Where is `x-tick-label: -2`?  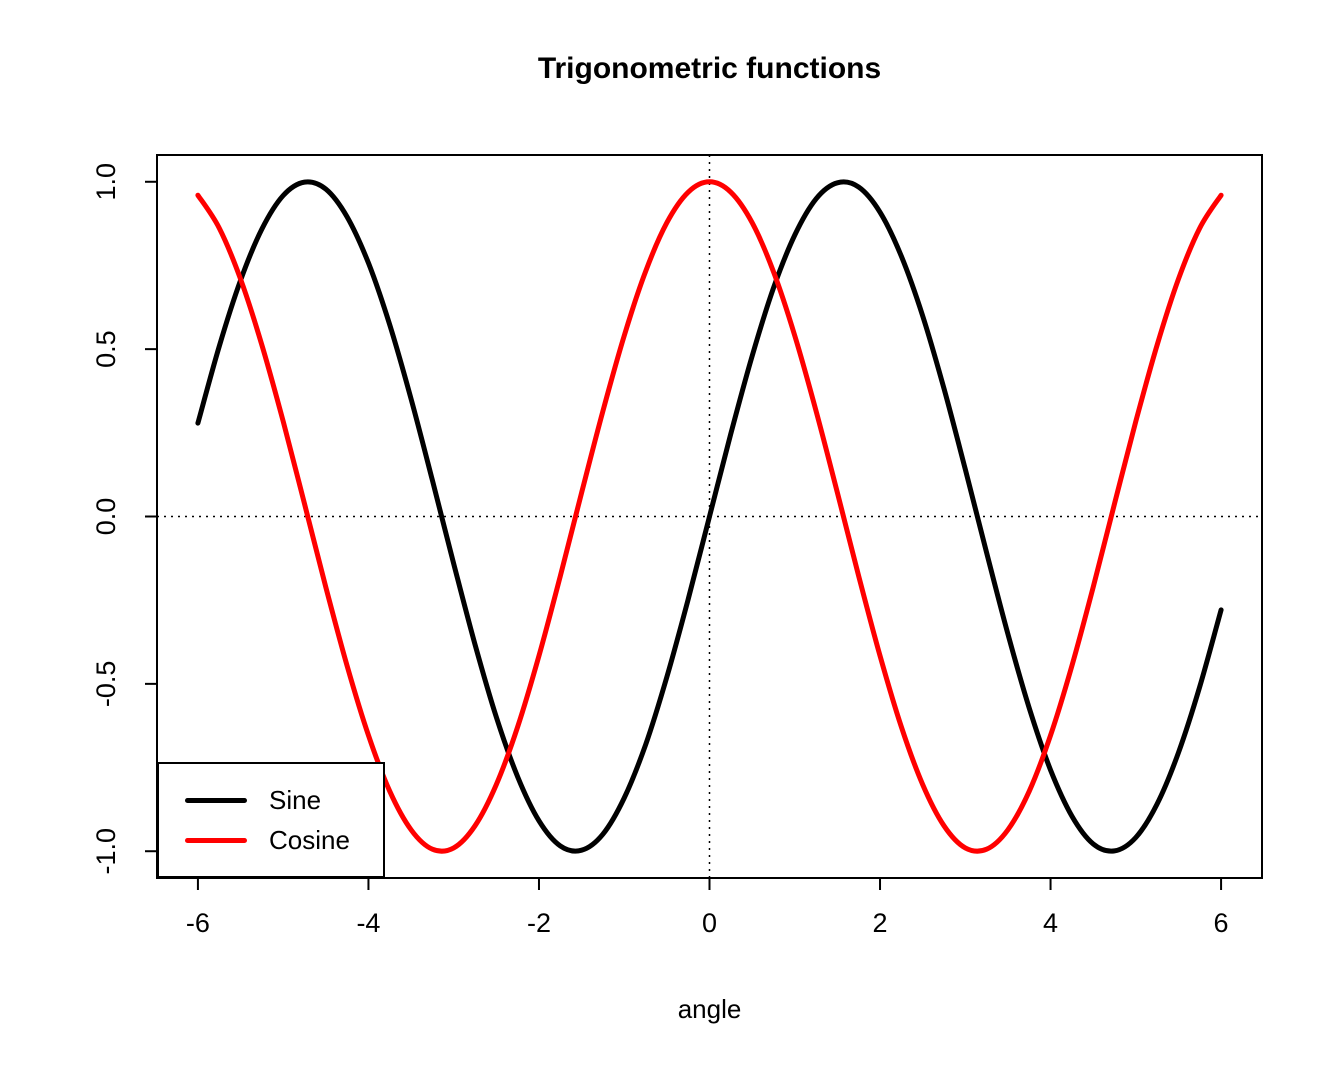
x-tick-label: -2 is located at coordinates (539, 923).